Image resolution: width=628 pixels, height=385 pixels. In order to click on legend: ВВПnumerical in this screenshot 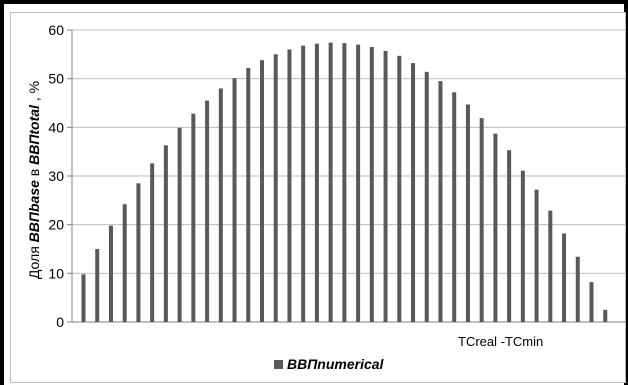, I will do `click(329, 364)`.